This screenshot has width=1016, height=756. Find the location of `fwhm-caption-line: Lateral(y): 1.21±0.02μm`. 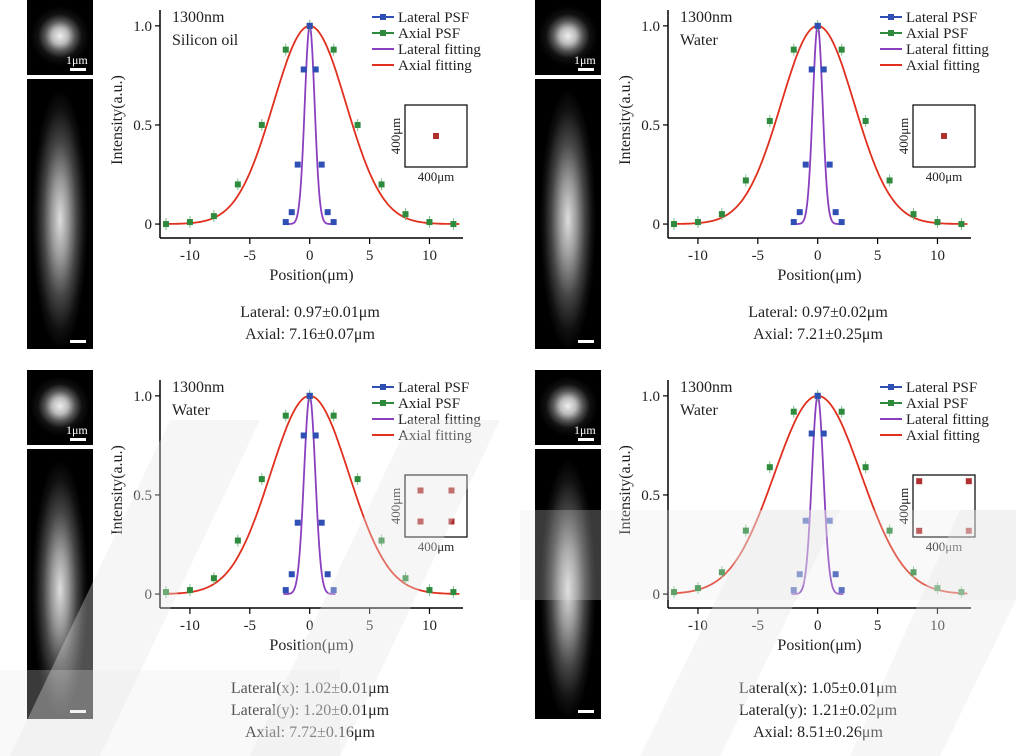

fwhm-caption-line: Lateral(y): 1.21±0.02μm is located at coordinates (818, 710).